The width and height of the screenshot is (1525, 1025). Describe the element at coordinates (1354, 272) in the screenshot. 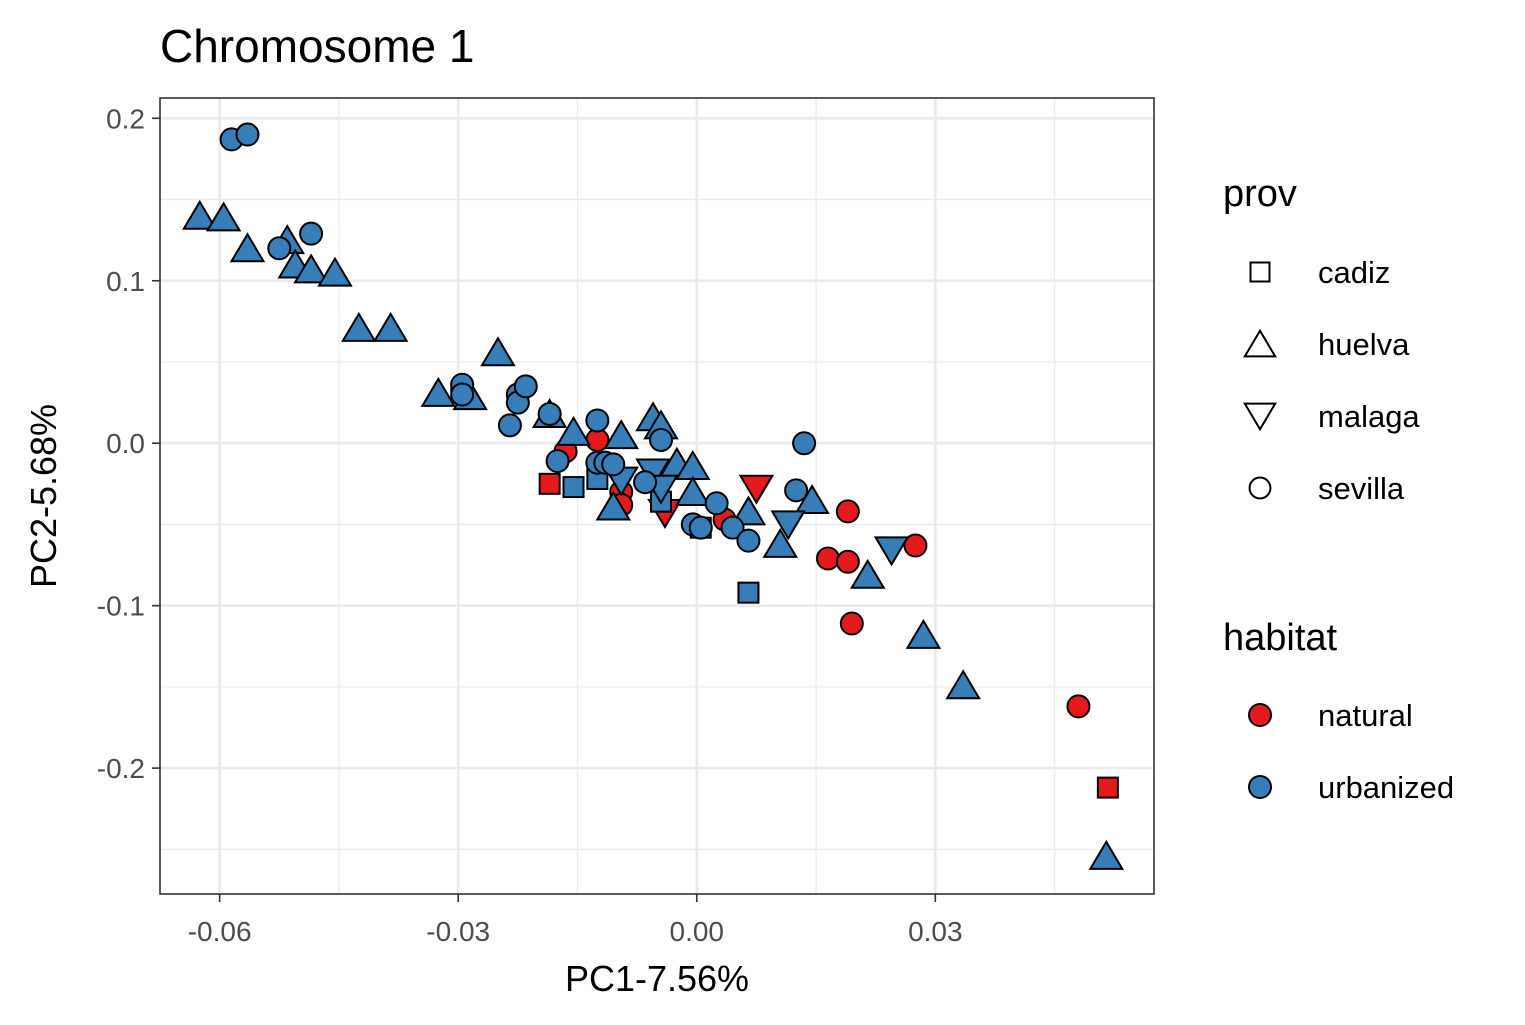

I see `legend-label-cadiz: cadiz` at that location.